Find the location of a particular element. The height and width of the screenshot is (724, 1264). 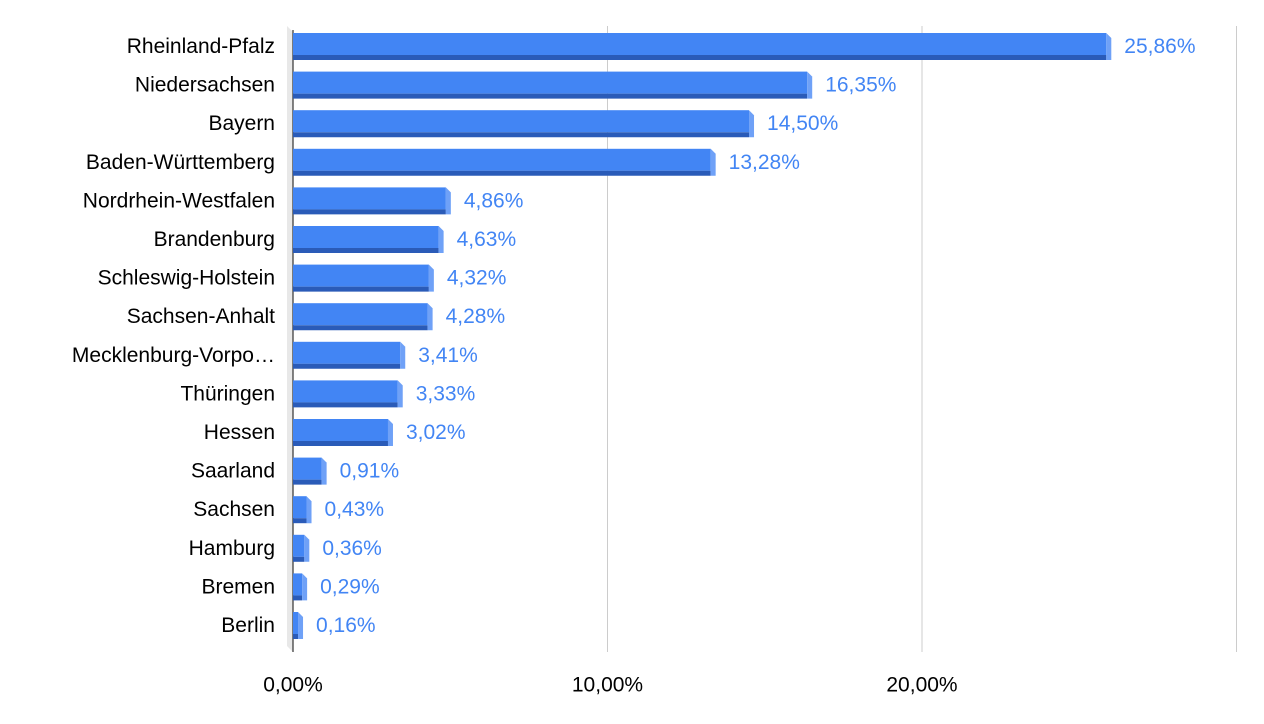

y-axis is located at coordinates (290, 339).